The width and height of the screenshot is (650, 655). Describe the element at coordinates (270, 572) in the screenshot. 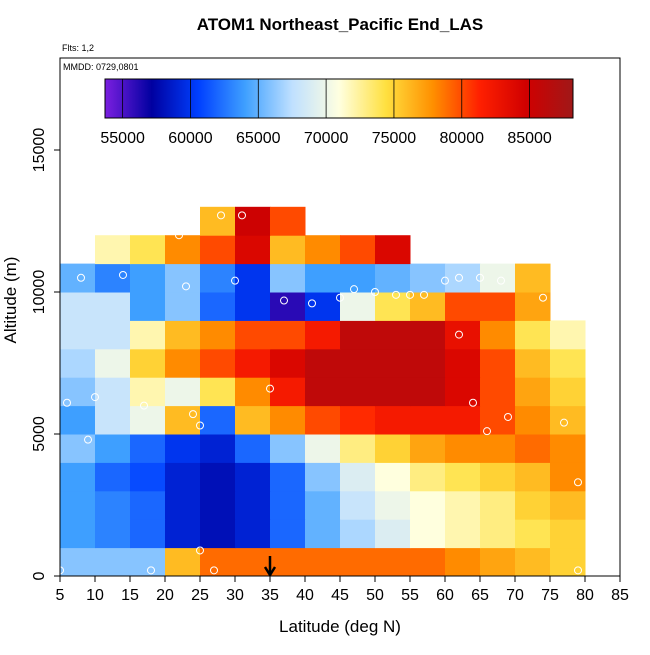

I see `end-marker-head` at that location.